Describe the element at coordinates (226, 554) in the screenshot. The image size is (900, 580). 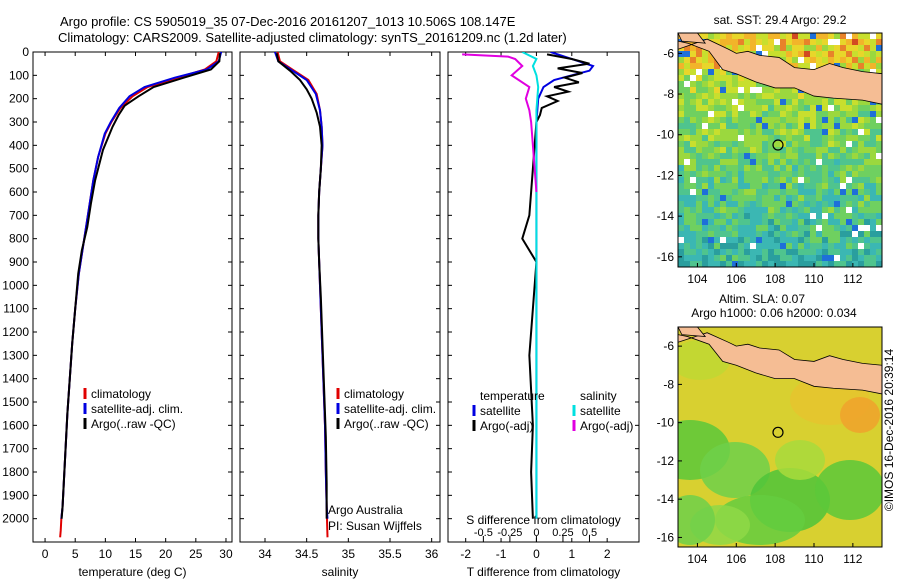
I see `x-tick-label: 30` at that location.